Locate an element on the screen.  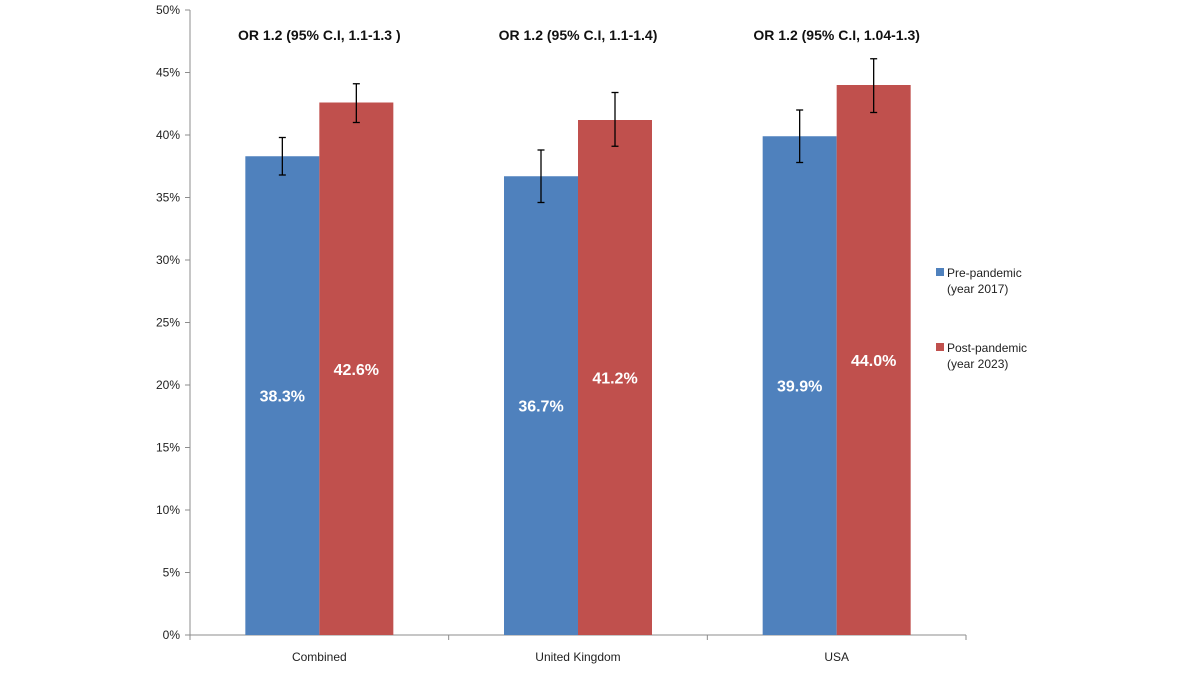
legend-label: Pre-pandemic is located at coordinates (984, 273).